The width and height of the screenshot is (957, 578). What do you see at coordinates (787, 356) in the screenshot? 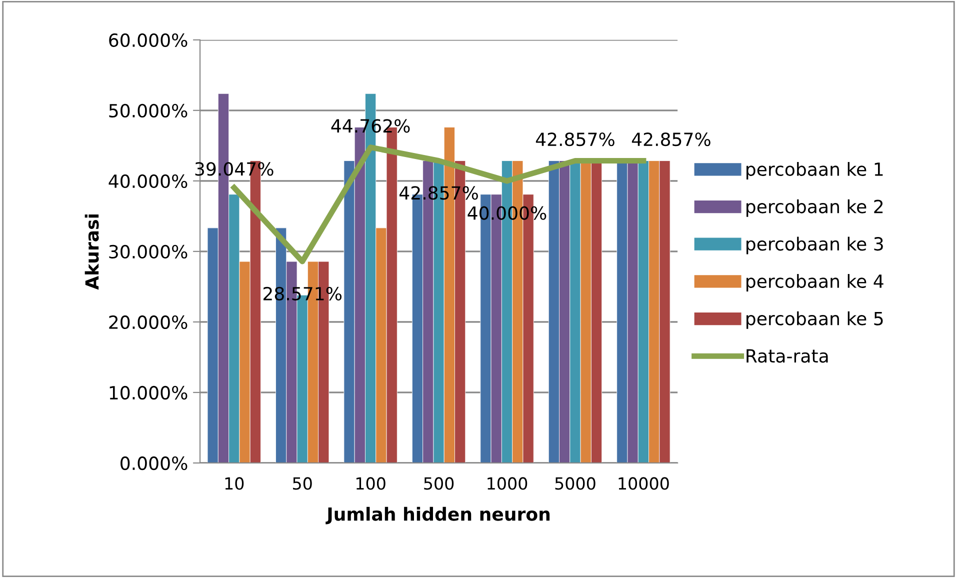
I see `legend-label: Rata-rata` at bounding box center [787, 356].